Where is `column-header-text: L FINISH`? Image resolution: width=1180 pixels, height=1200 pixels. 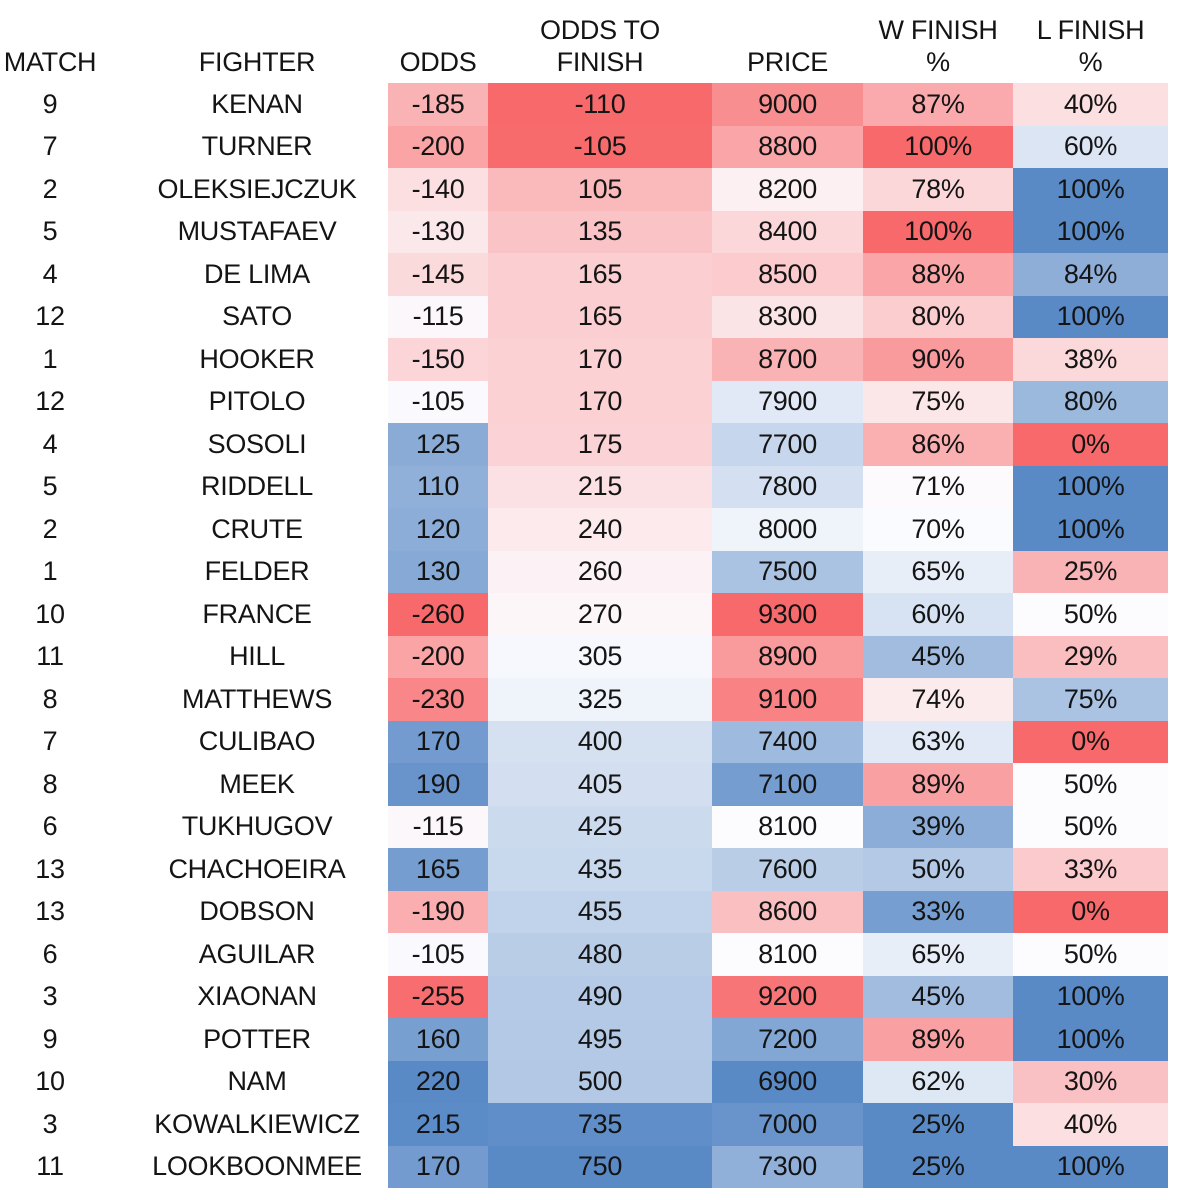
column-header-text: L FINISH is located at coordinates (1090, 30).